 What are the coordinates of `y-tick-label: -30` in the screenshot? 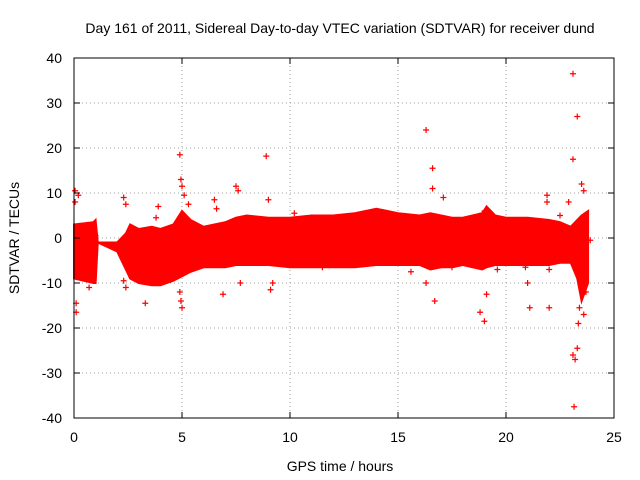 It's located at (52, 373).